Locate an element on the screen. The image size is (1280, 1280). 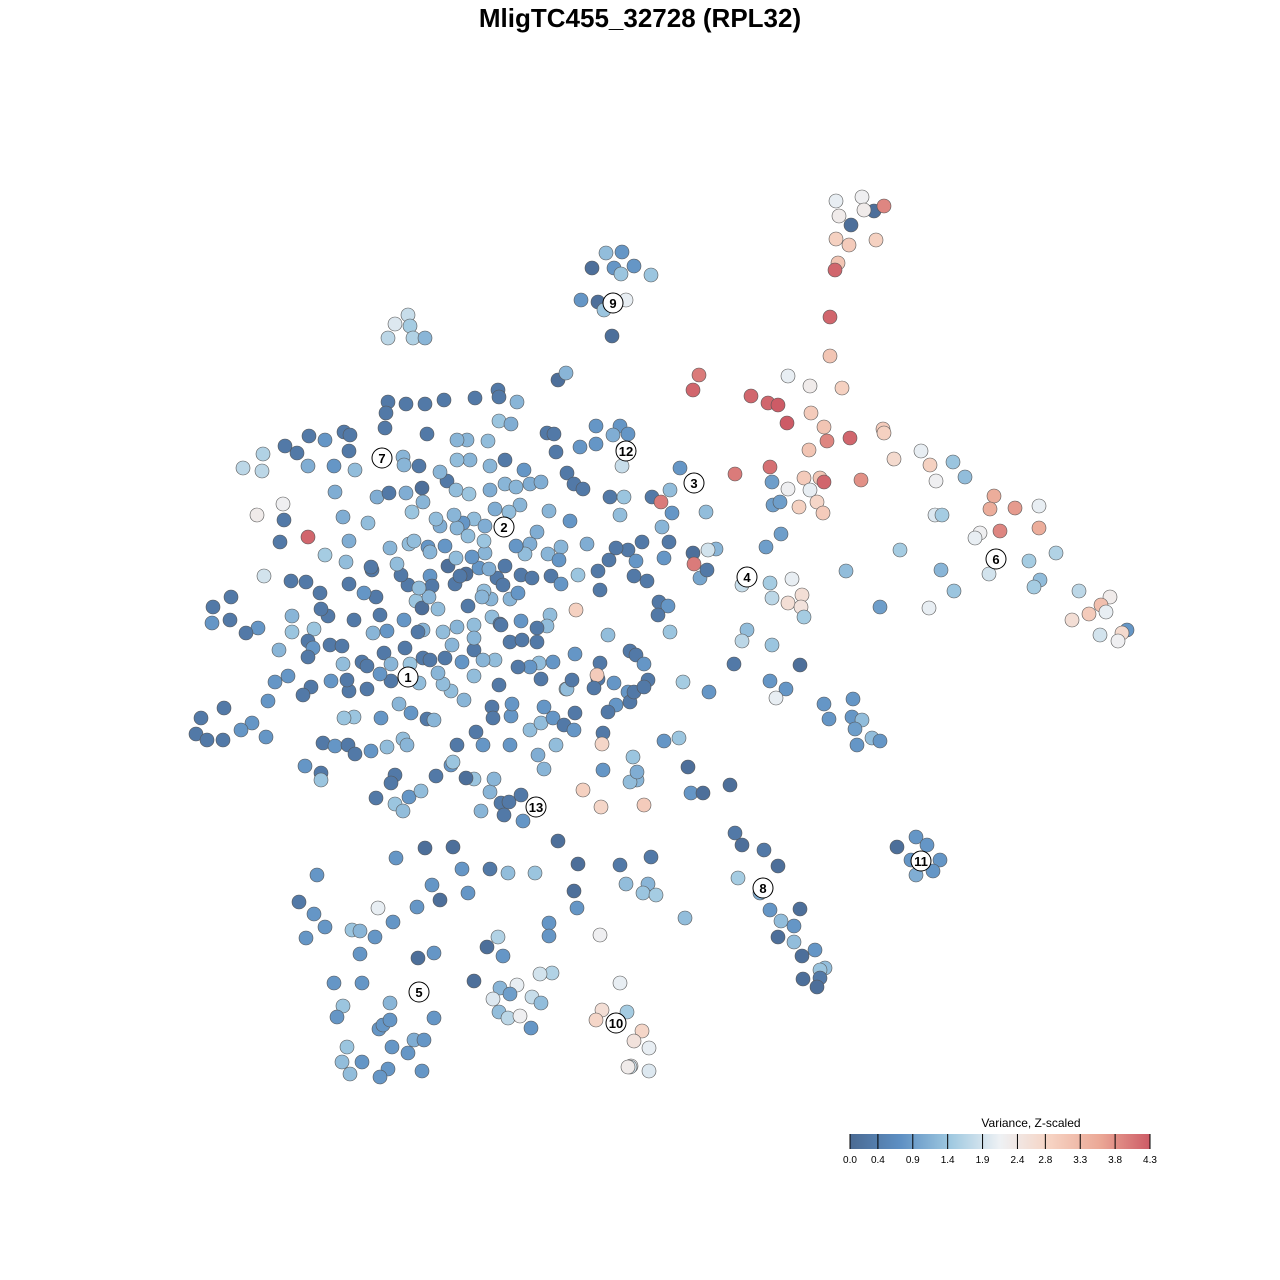
legend-tick-label: 0.4 is located at coordinates (878, 1160).